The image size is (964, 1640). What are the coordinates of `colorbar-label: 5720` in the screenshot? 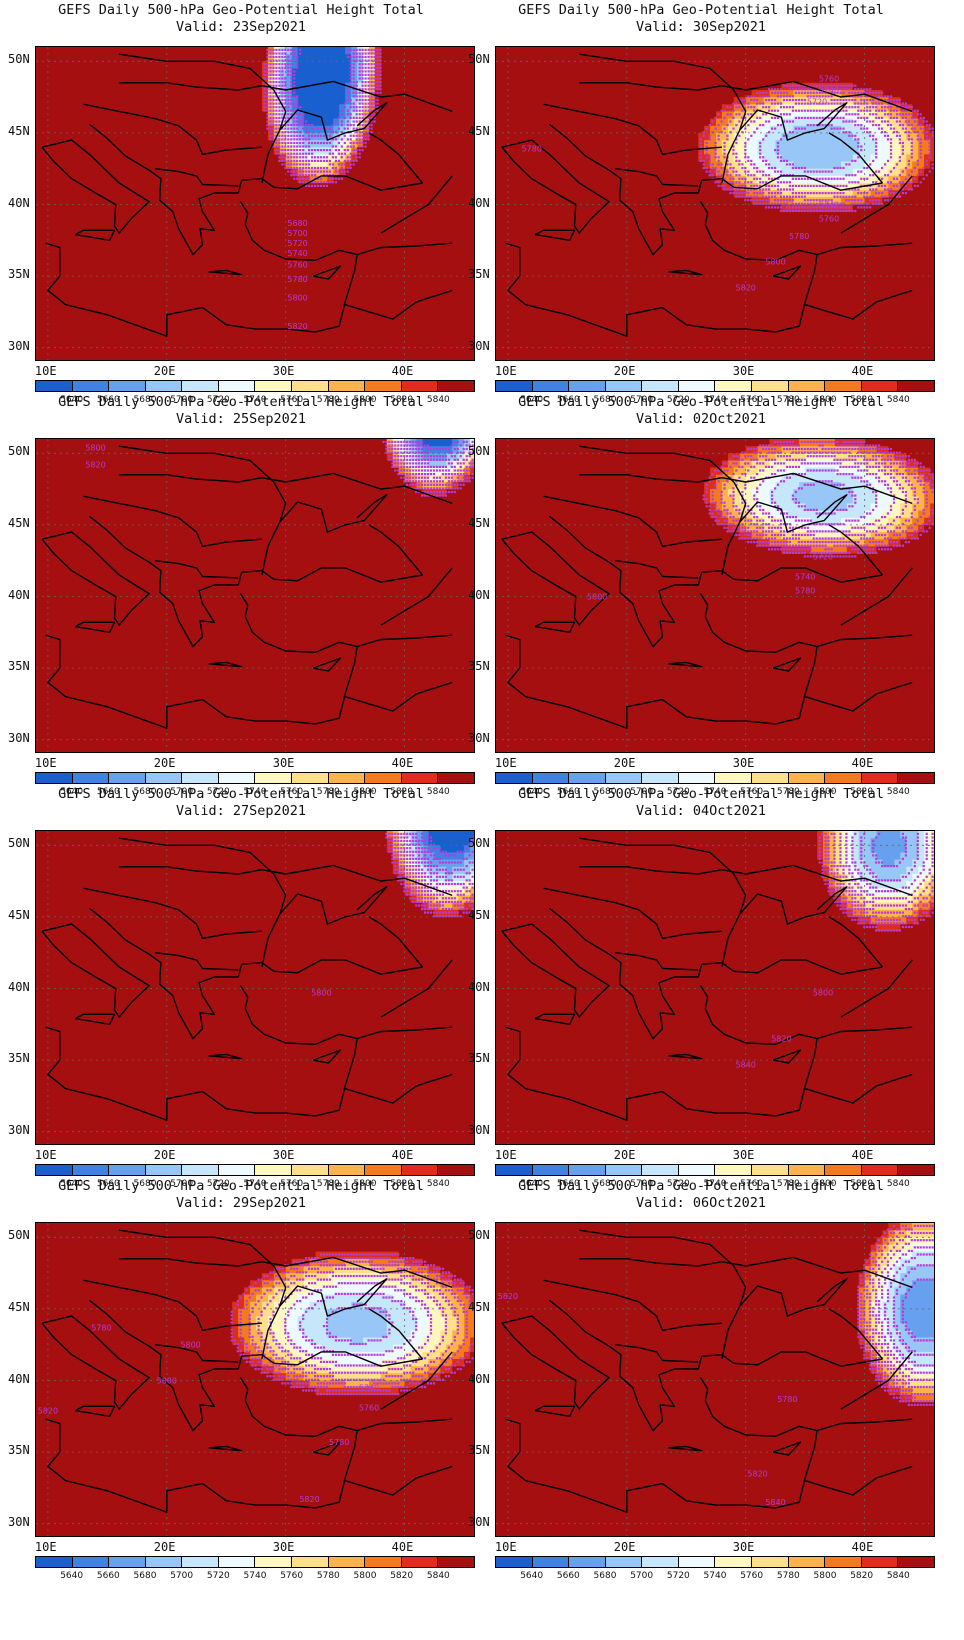 It's located at (678, 400).